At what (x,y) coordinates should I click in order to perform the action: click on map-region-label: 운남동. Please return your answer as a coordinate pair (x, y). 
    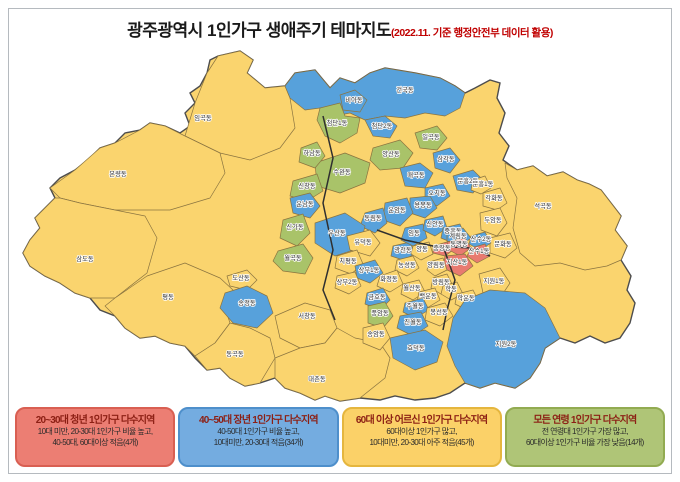
    Looking at the image, I should click on (305, 203).